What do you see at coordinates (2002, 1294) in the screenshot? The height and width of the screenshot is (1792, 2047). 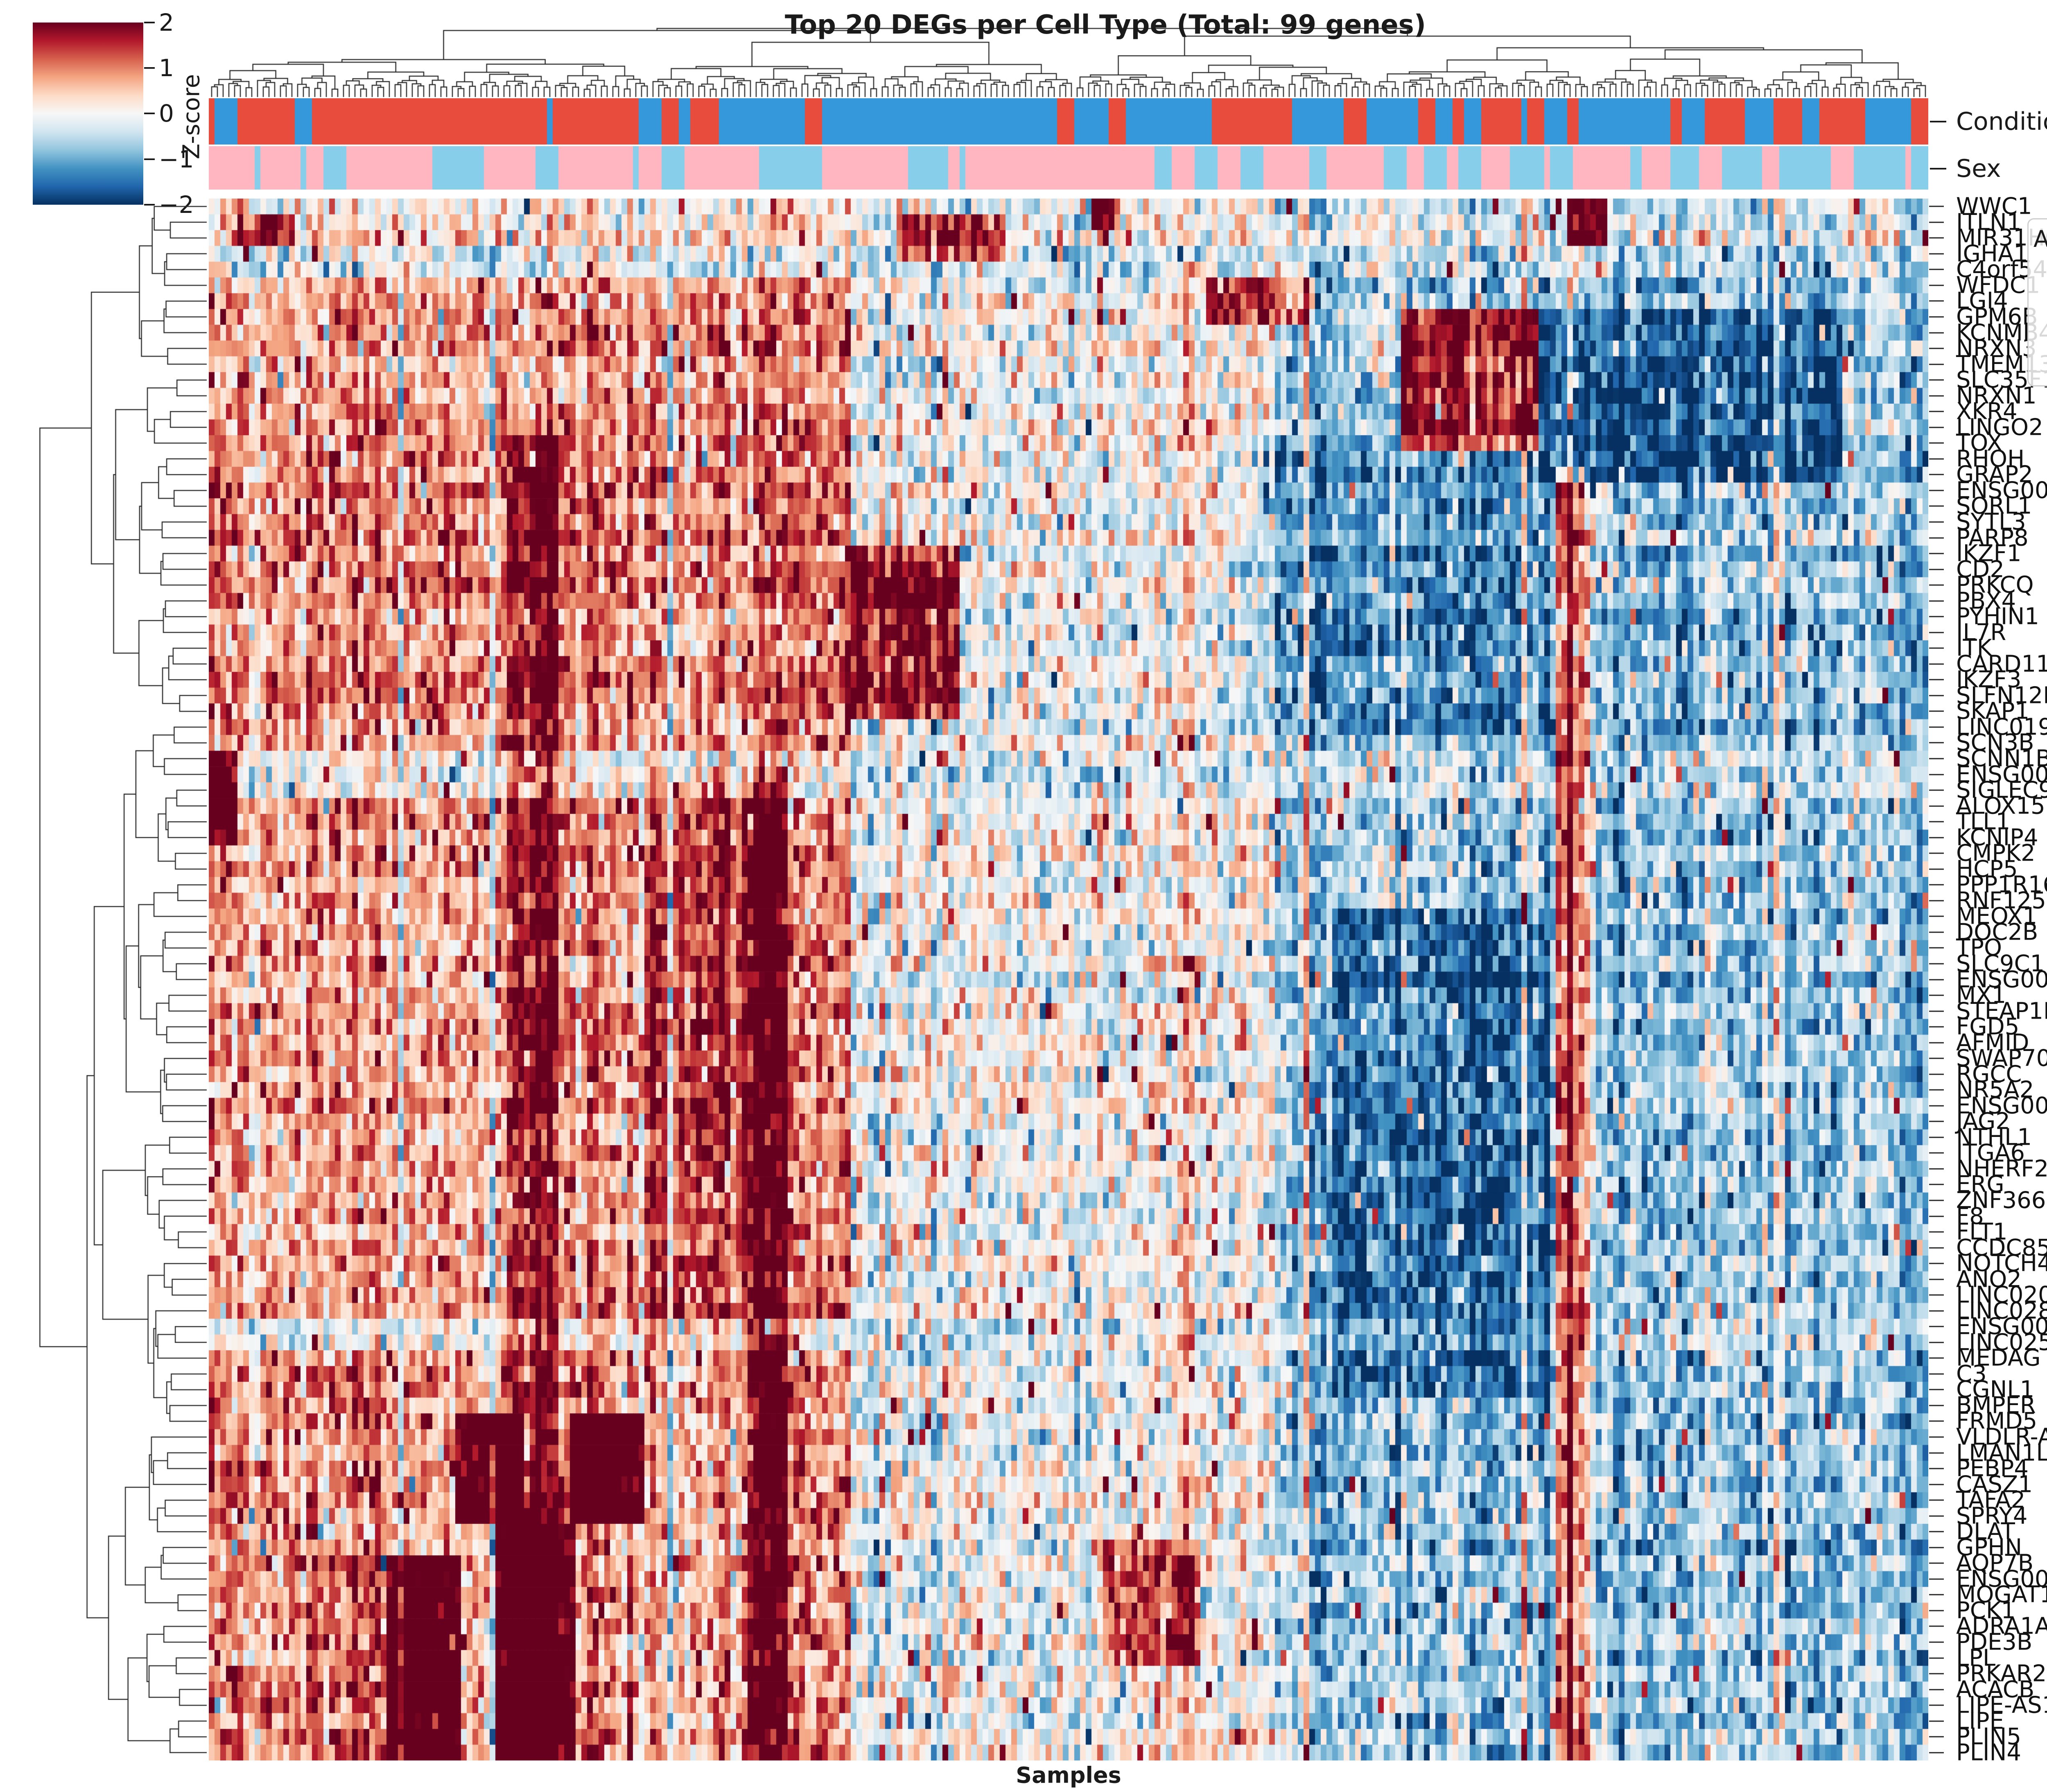 I see `gene-label: LINC02006` at bounding box center [2002, 1294].